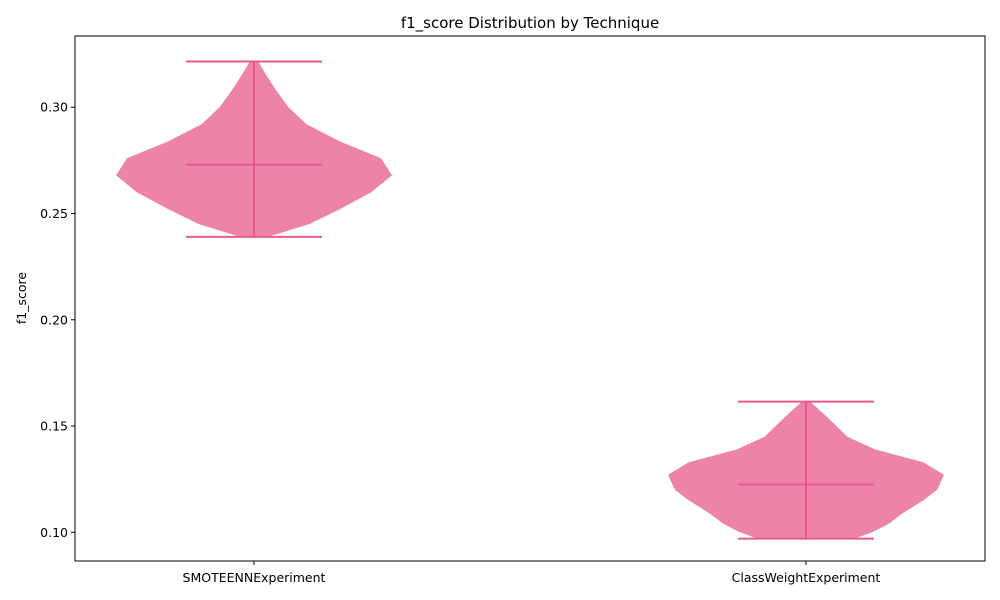 This screenshot has height=600, width=1000. I want to click on y-axis: 0.10 0.15 0.20 0.25 0.30, so click(57, 320).